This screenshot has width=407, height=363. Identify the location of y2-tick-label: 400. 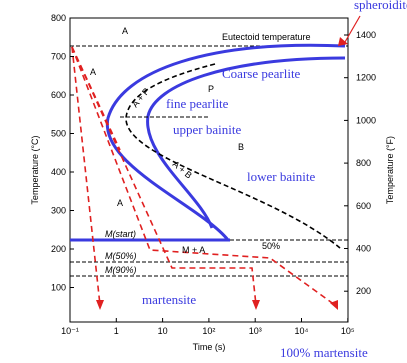
(363, 249).